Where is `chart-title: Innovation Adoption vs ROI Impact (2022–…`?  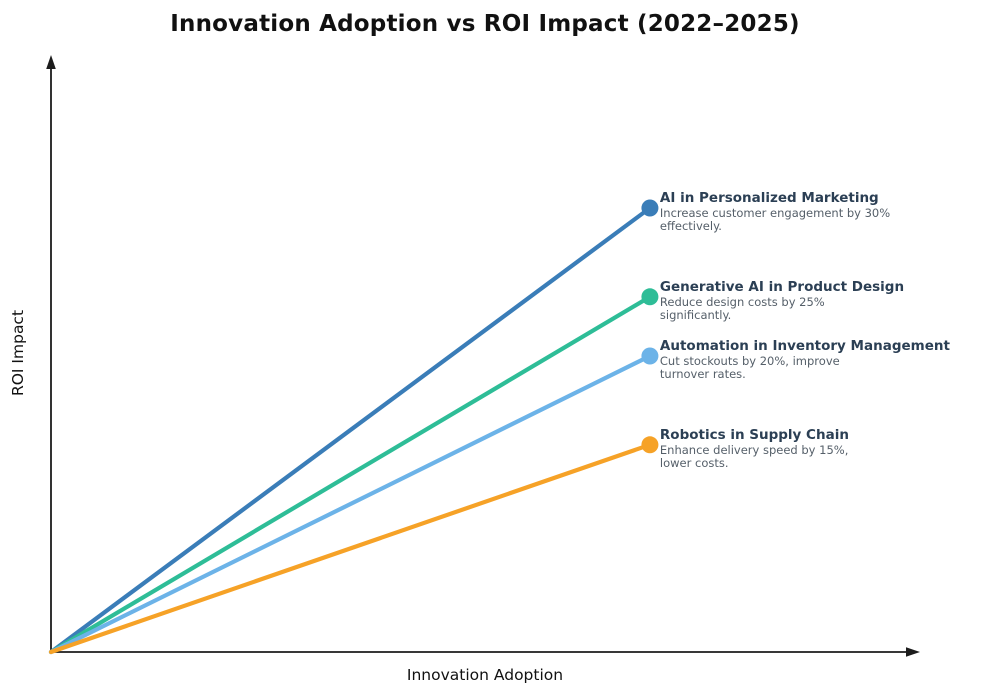
chart-title: Innovation Adoption vs ROI Impact (2022–… is located at coordinates (485, 24).